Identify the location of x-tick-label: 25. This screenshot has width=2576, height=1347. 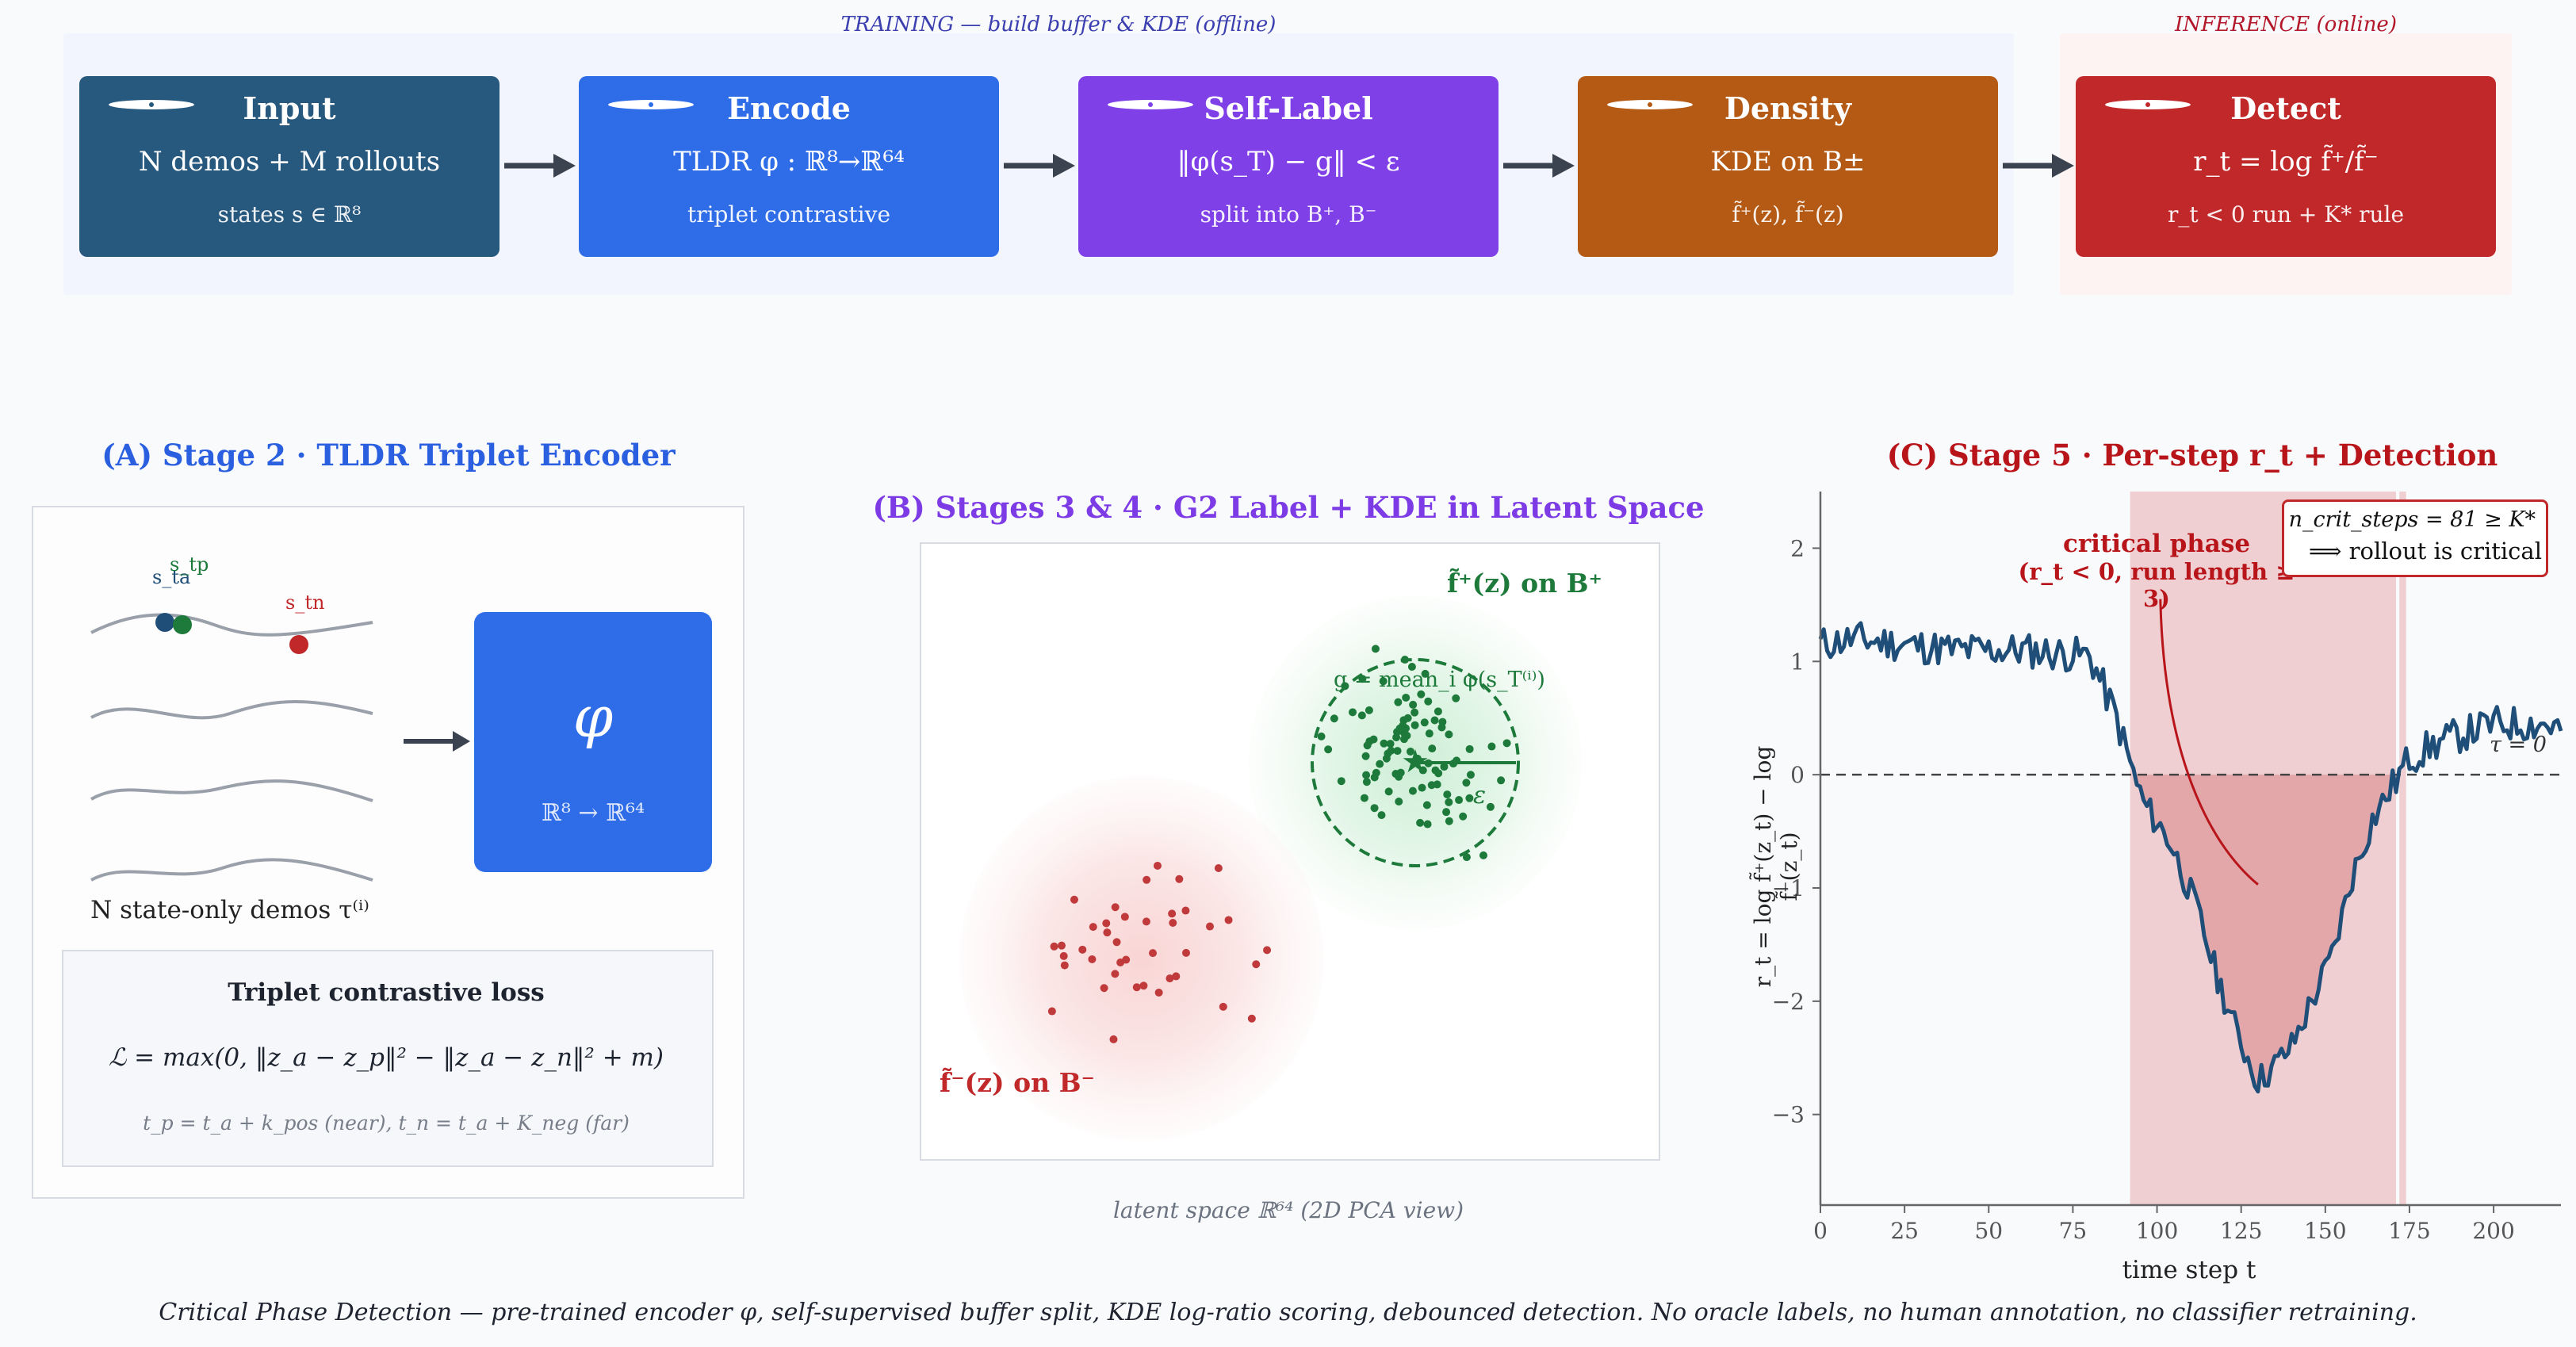
(1904, 1231).